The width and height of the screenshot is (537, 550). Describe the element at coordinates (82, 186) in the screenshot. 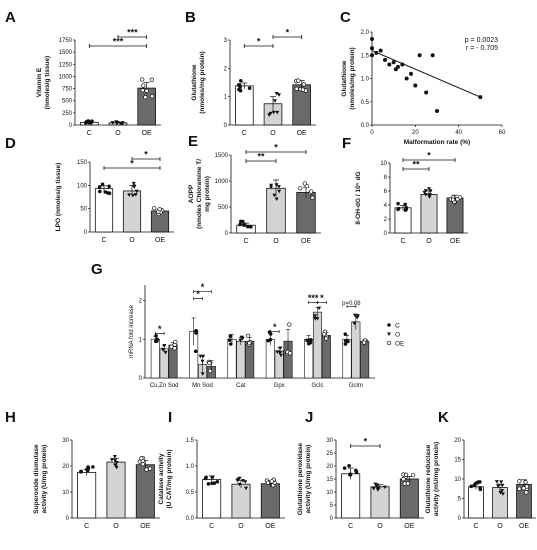

I see `y-tick-label: 100` at that location.